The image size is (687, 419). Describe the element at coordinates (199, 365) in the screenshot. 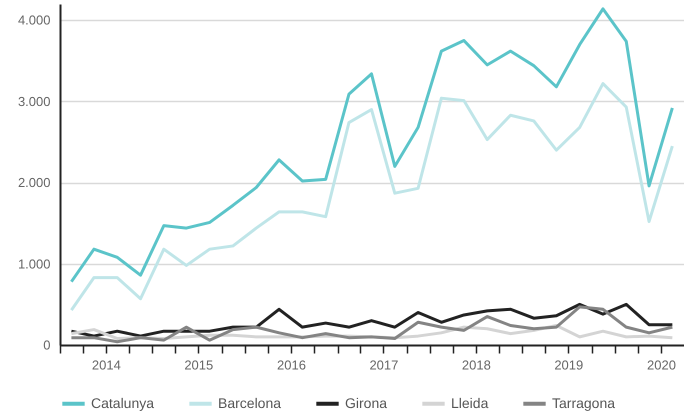

I see `x-tick-label: 2015` at that location.